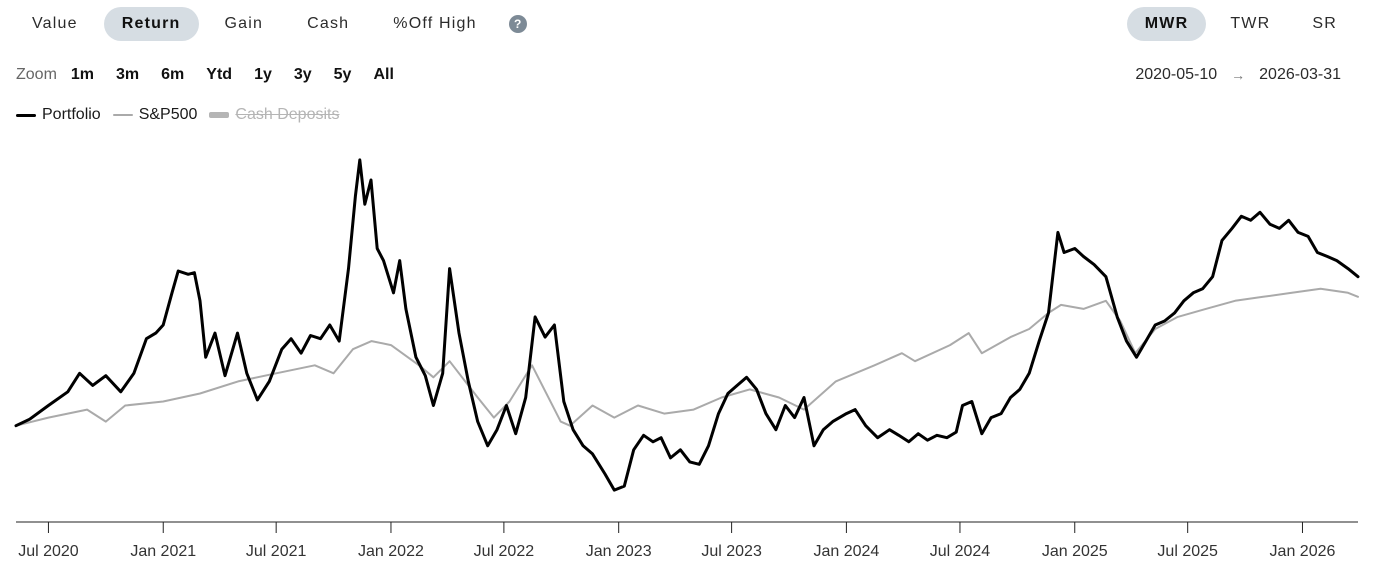 This screenshot has height=565, width=1379. What do you see at coordinates (36, 74) in the screenshot?
I see `zoom-label: Zoom` at bounding box center [36, 74].